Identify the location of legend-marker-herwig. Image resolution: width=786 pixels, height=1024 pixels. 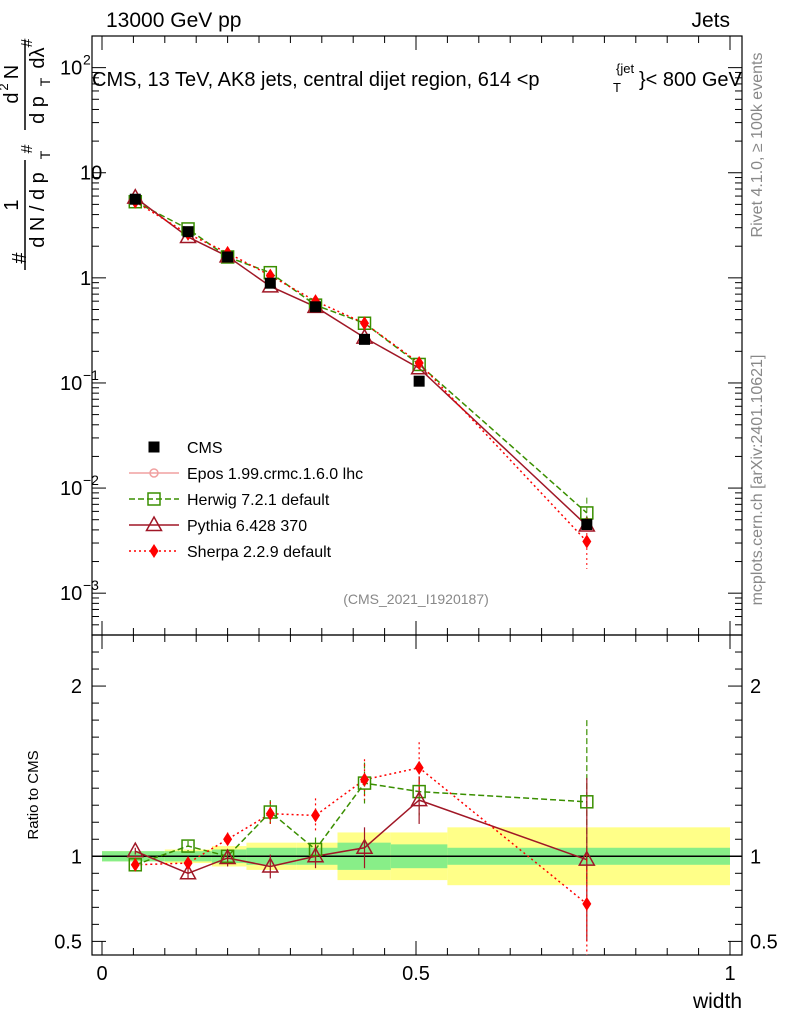
(154, 499).